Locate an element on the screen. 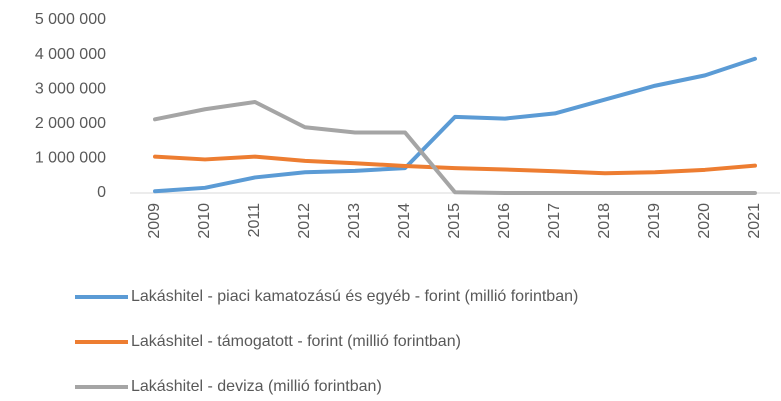 Image resolution: width=781 pixels, height=401 pixels. x-tick-label: 2015 is located at coordinates (454, 221).